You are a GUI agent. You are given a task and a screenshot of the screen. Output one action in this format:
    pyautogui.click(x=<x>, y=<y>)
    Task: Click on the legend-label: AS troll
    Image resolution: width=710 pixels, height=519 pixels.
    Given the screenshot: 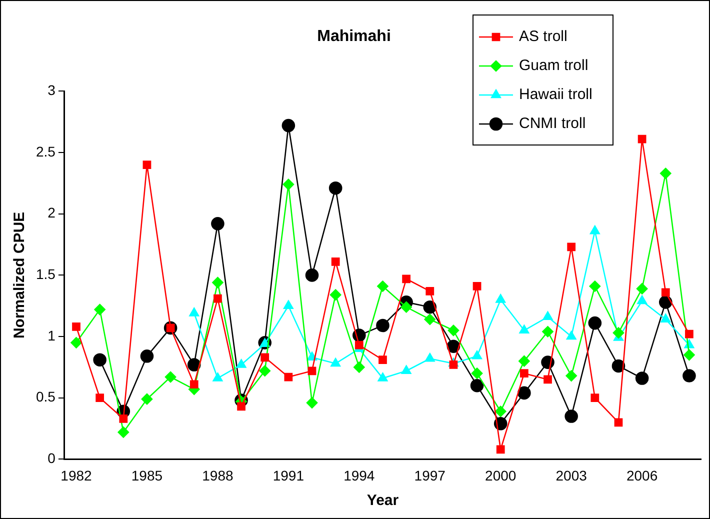 What is the action you would take?
    pyautogui.click(x=543, y=37)
    